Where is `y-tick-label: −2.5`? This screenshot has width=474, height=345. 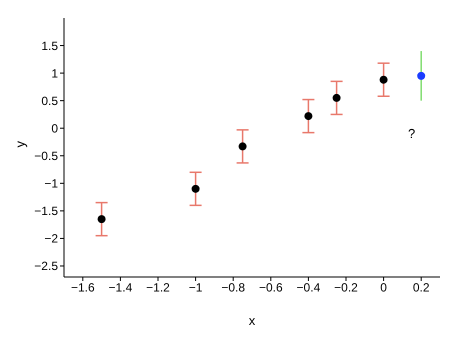 y-tick-label: −2.5 is located at coordinates (46, 266).